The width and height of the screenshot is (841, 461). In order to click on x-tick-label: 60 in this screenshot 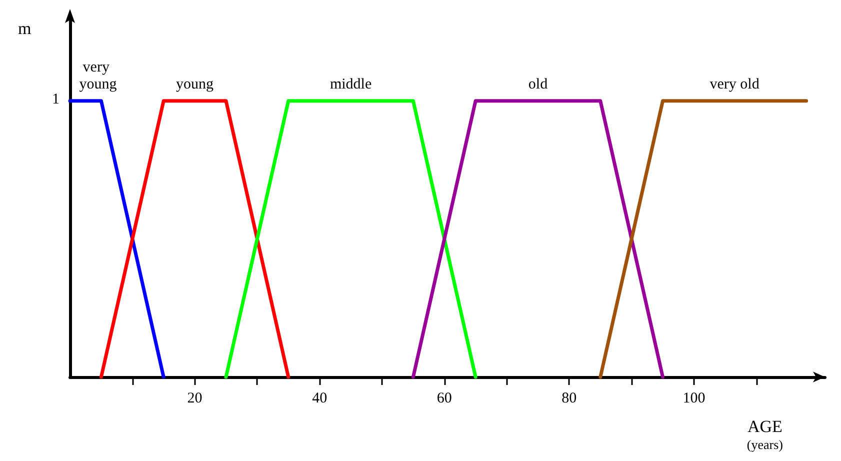, I will do `click(444, 398)`.